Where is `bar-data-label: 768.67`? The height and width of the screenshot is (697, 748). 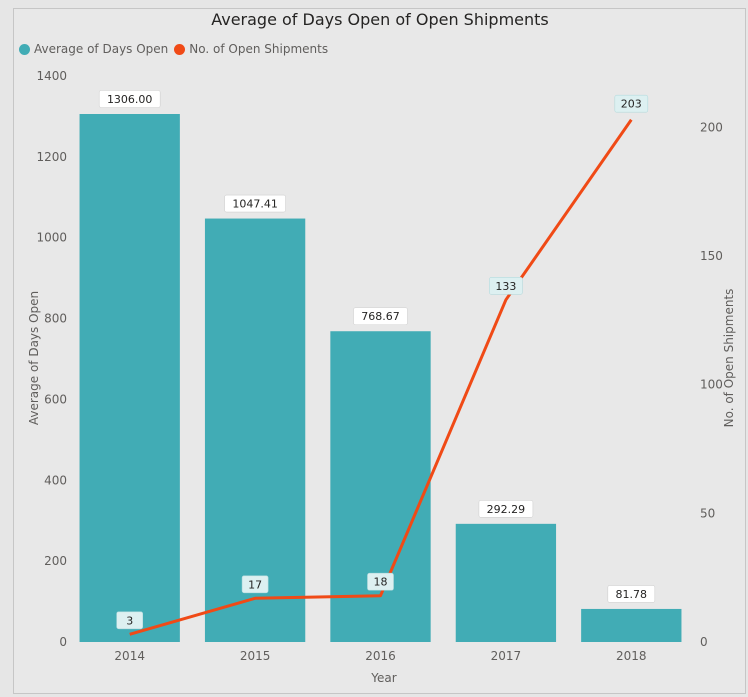 bar-data-label: 768.67 is located at coordinates (380, 316).